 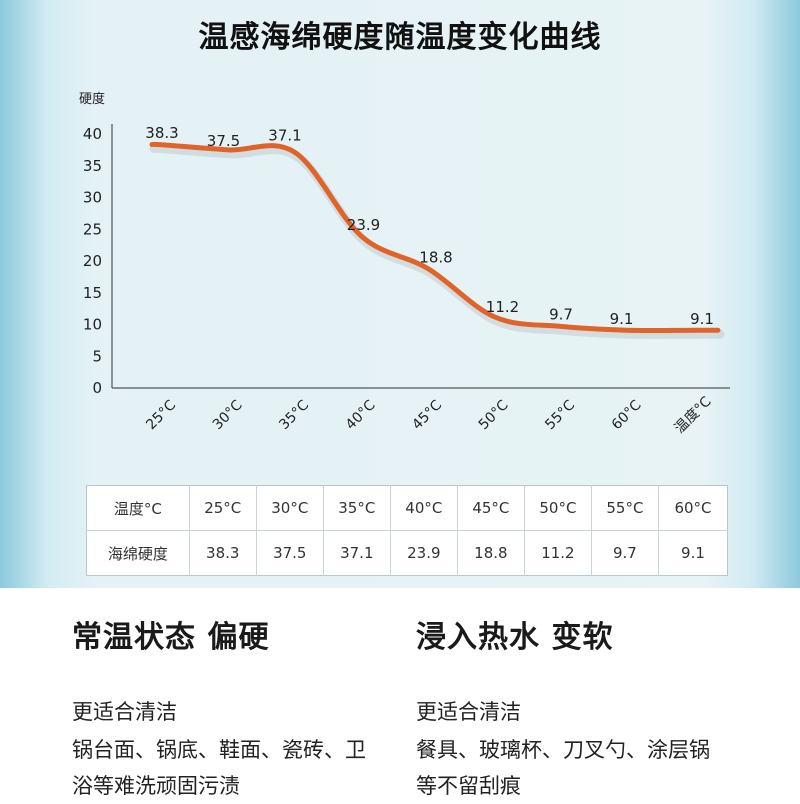 I want to click on hot-water-section: 浸入热水 变软 更适合清洁 餐具、玻璃杯、刀叉勺、涂层锅等不留刮痕, so click(x=566, y=708).